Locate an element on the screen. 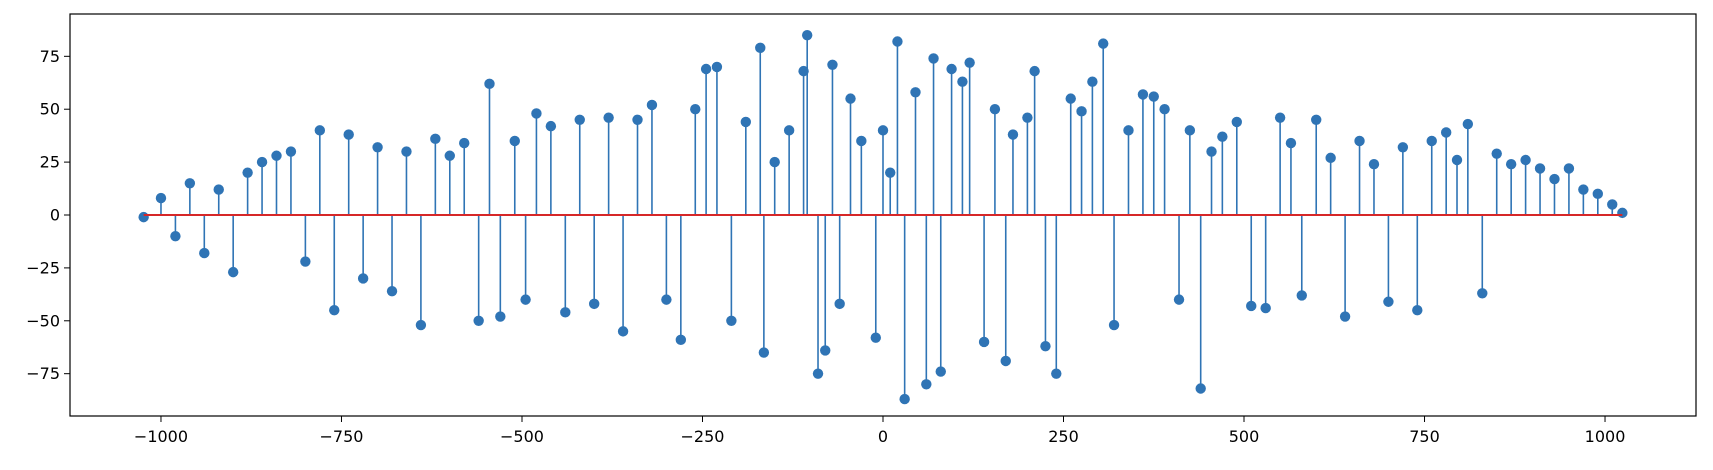  y-tick-label: 75 is located at coordinates (50, 56).